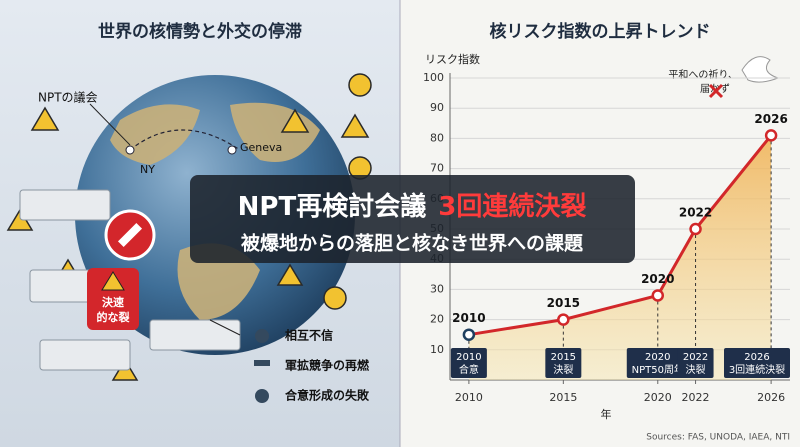 The image size is (800, 447). Describe the element at coordinates (185, 140) in the screenshot. I see `route` at that location.